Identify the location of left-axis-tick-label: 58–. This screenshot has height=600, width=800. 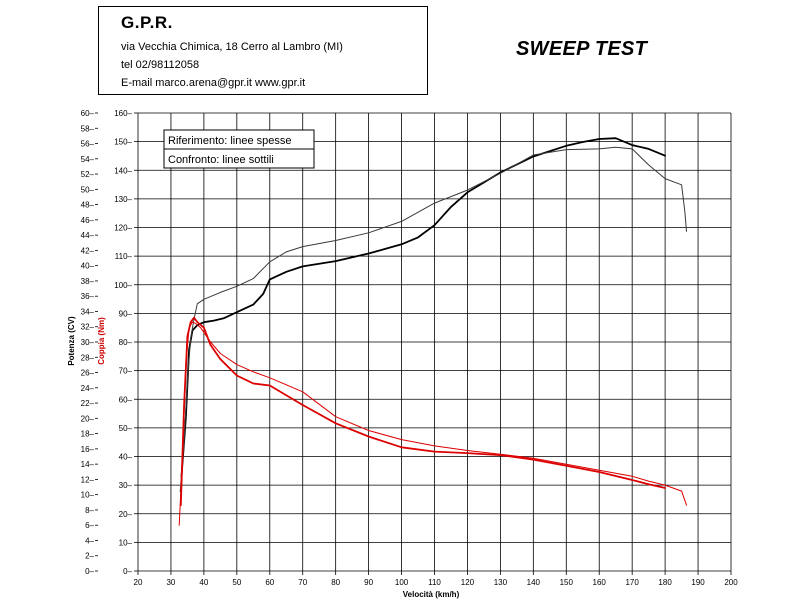
(88, 128).